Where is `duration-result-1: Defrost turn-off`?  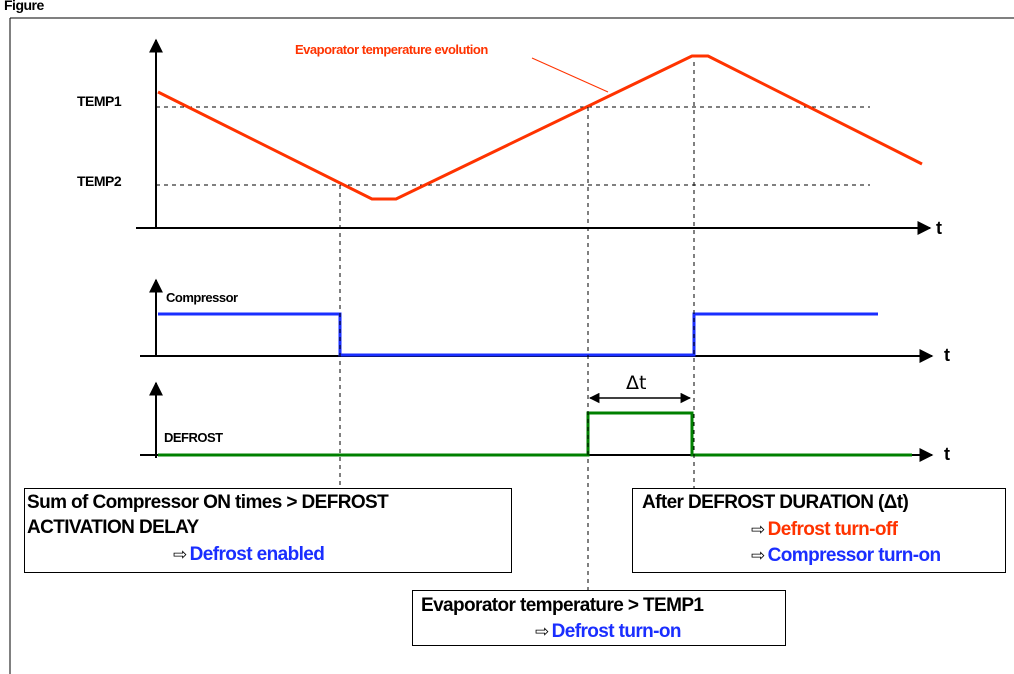
duration-result-1: Defrost turn-off is located at coordinates (832, 529).